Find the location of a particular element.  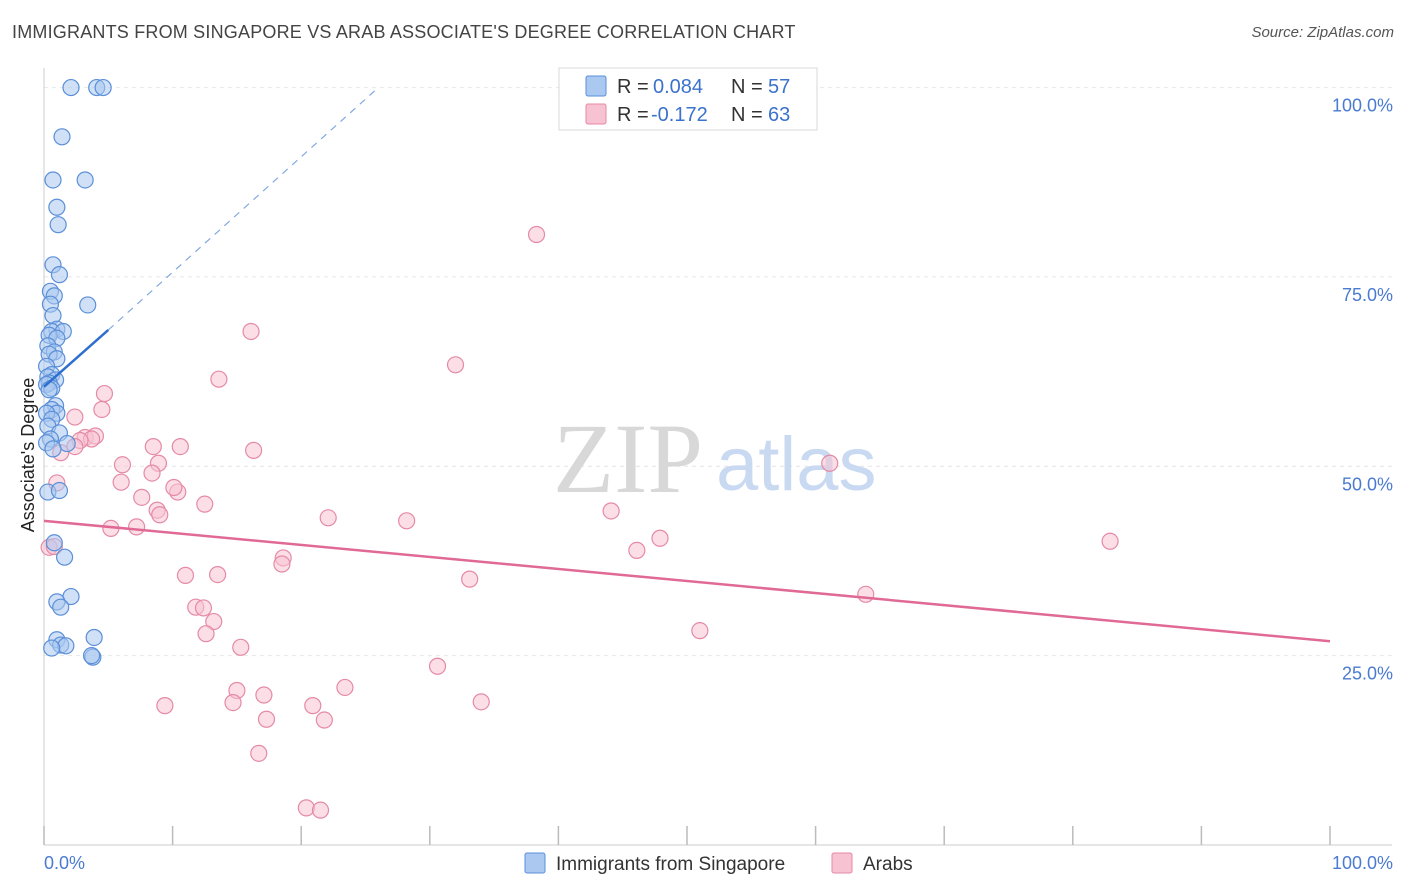

bottom-legend-swatch-arabs is located at coordinates (842, 863).